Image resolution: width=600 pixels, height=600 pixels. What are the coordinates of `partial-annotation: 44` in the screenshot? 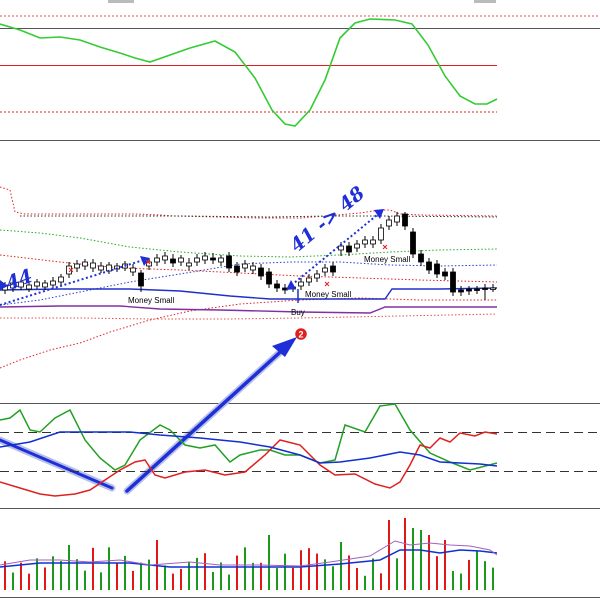 It's located at (19, 280).